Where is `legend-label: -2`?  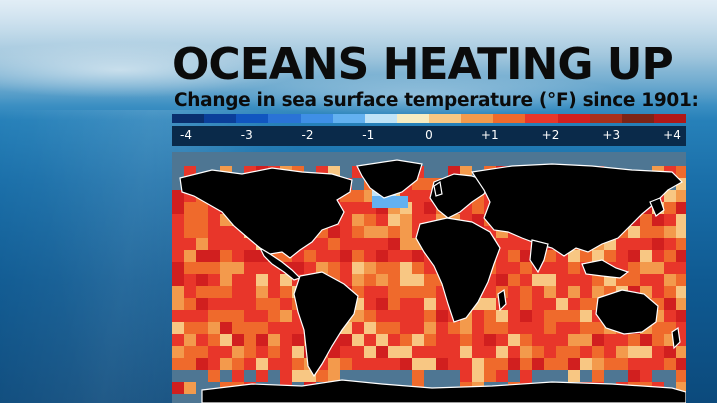
legend-label: -2 is located at coordinates (307, 135).